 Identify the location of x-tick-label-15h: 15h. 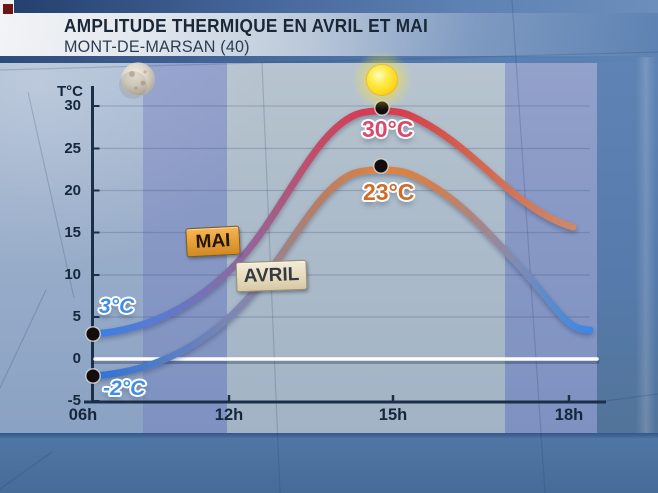
(393, 415).